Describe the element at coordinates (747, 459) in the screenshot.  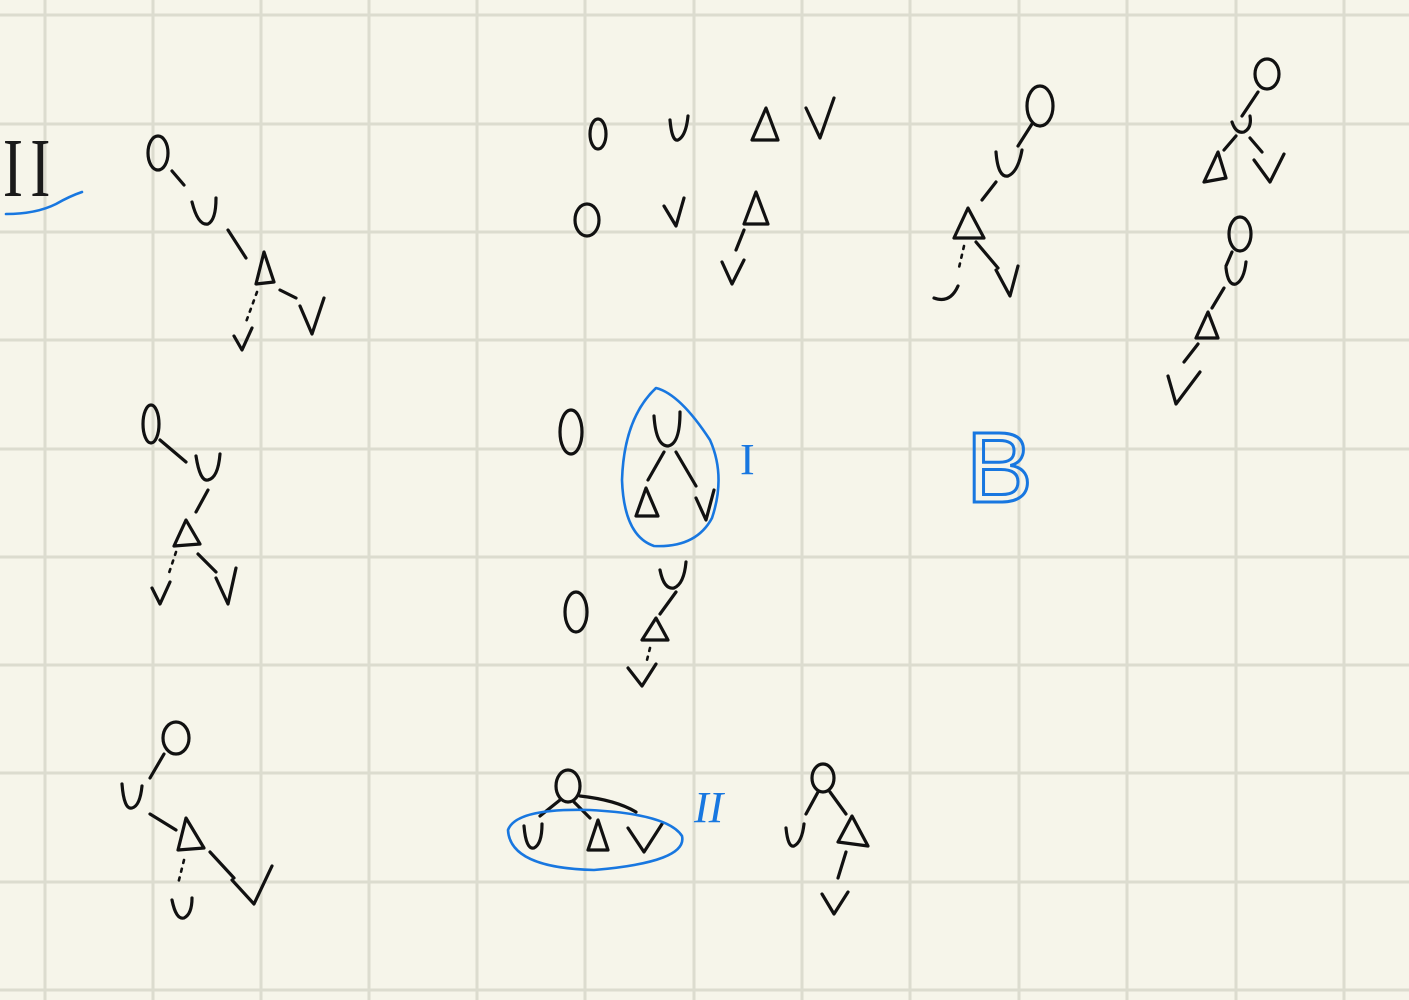
I see `label-I: I` at that location.